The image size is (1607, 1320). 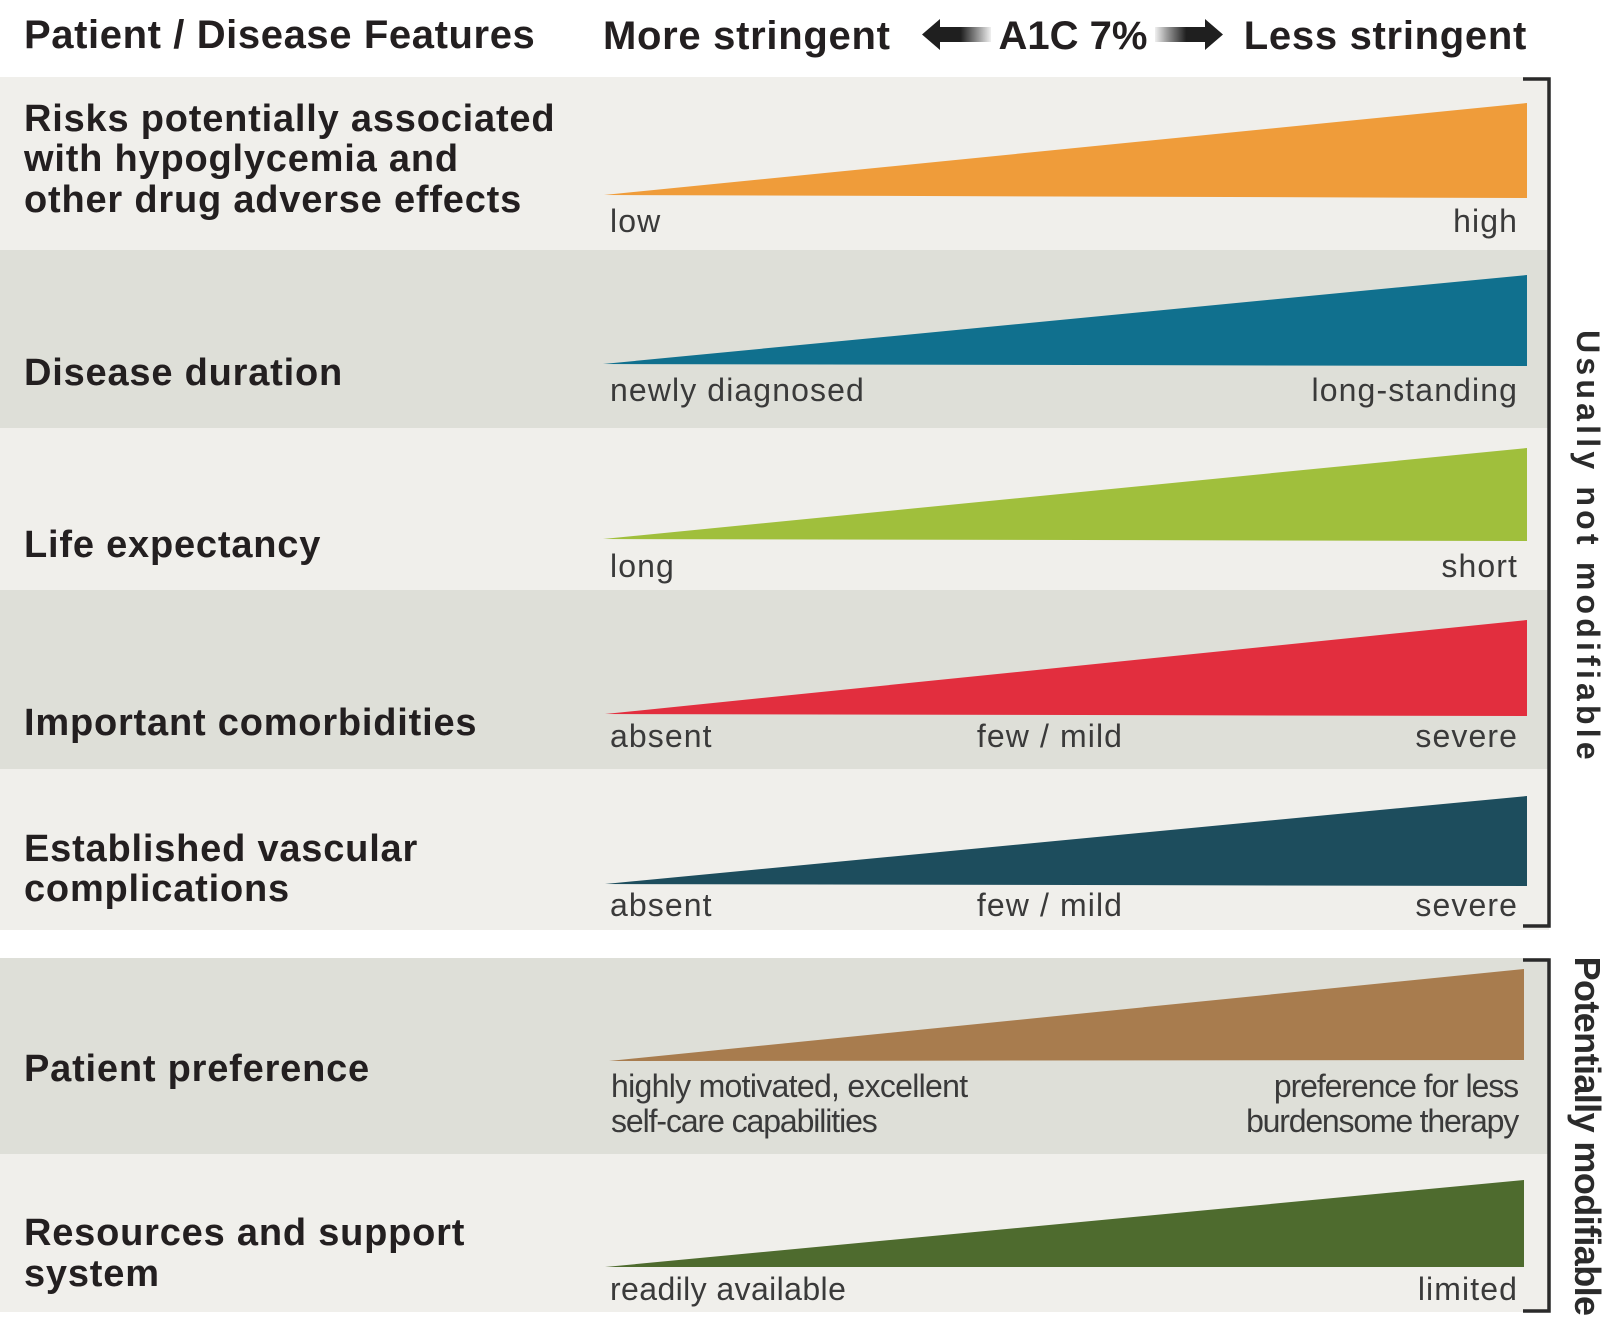 I want to click on svg-text: newly diagnosed, so click(x=737, y=390).